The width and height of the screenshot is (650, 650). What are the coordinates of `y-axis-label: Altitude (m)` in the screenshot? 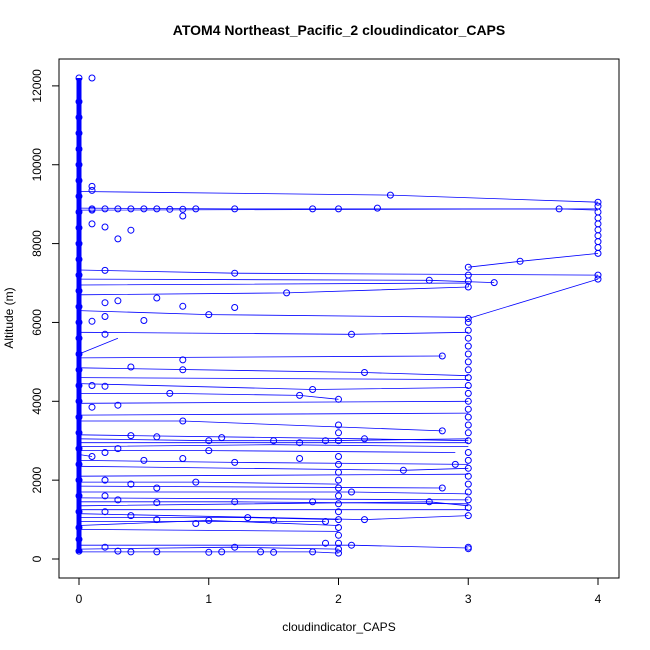 It's located at (9, 317).